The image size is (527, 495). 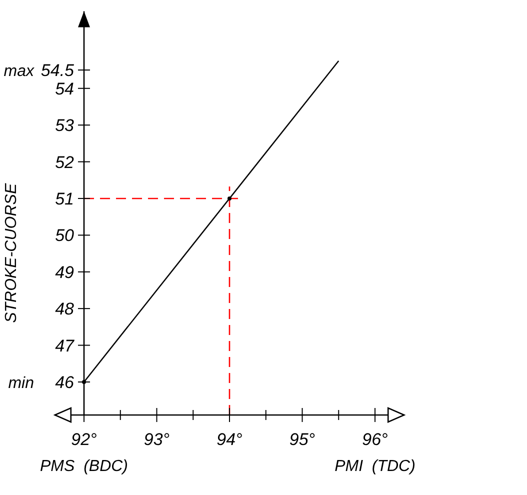 What do you see at coordinates (65, 162) in the screenshot?
I see `y-tick-label: 52` at bounding box center [65, 162].